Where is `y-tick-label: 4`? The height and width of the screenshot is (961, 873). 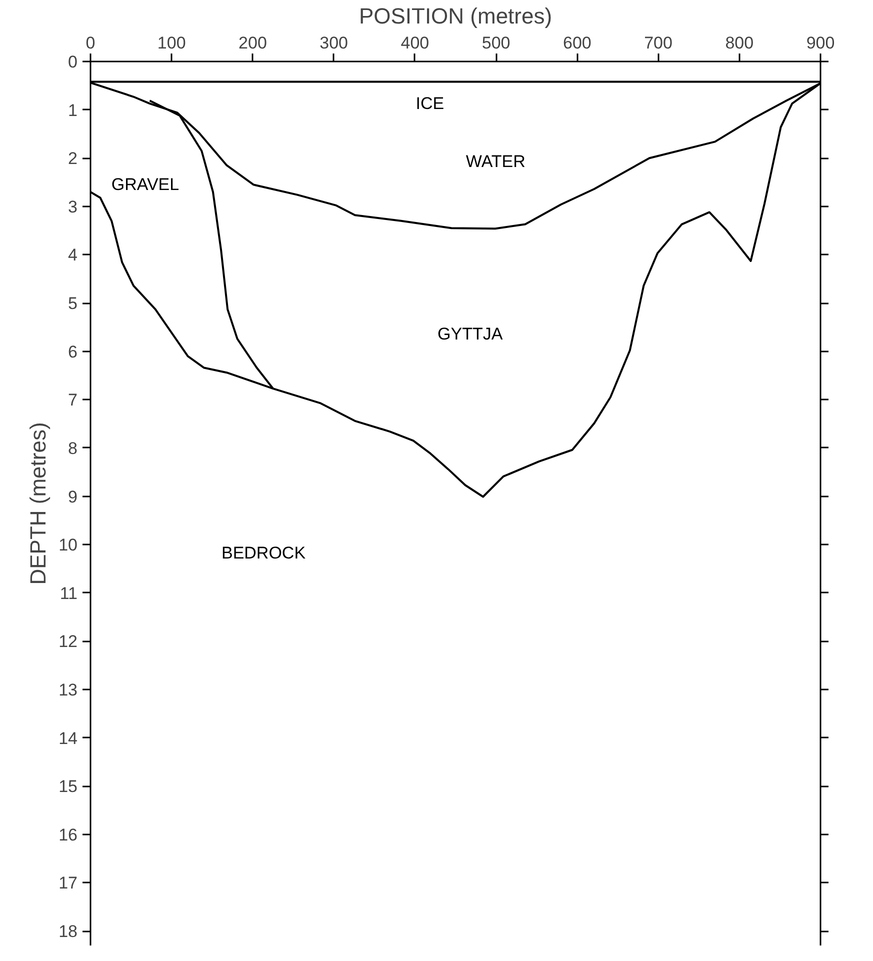
y-tick-label: 4 is located at coordinates (73, 255).